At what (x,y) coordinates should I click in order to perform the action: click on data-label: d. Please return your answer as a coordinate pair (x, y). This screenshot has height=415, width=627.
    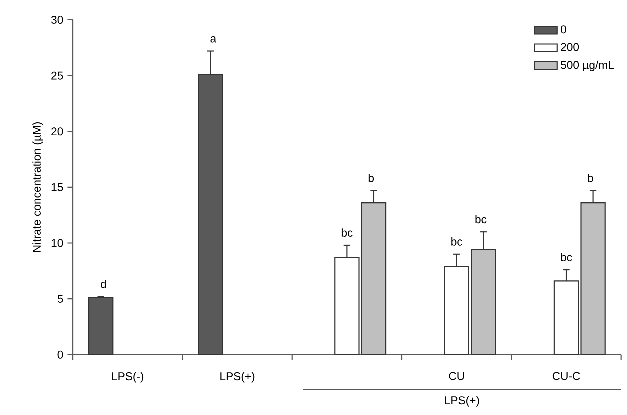
    Looking at the image, I should click on (103, 284).